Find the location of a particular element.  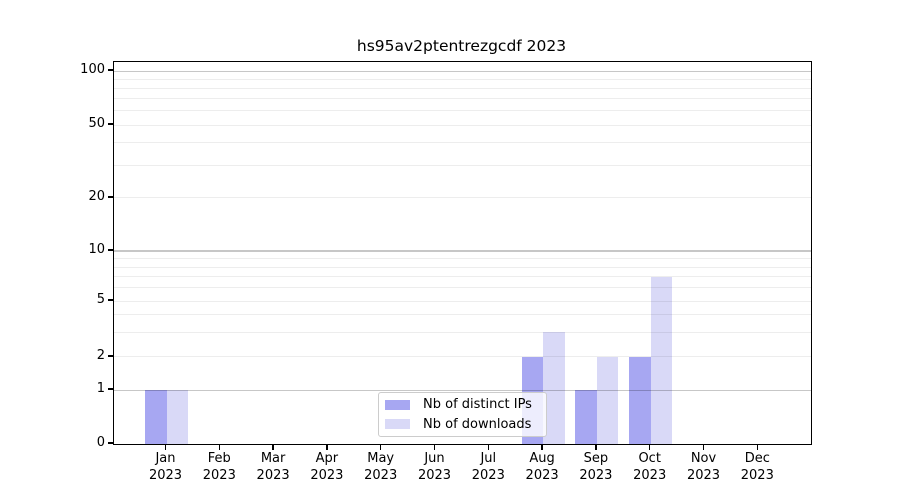

bar-nb-of-downloads-oct is located at coordinates (661, 360).